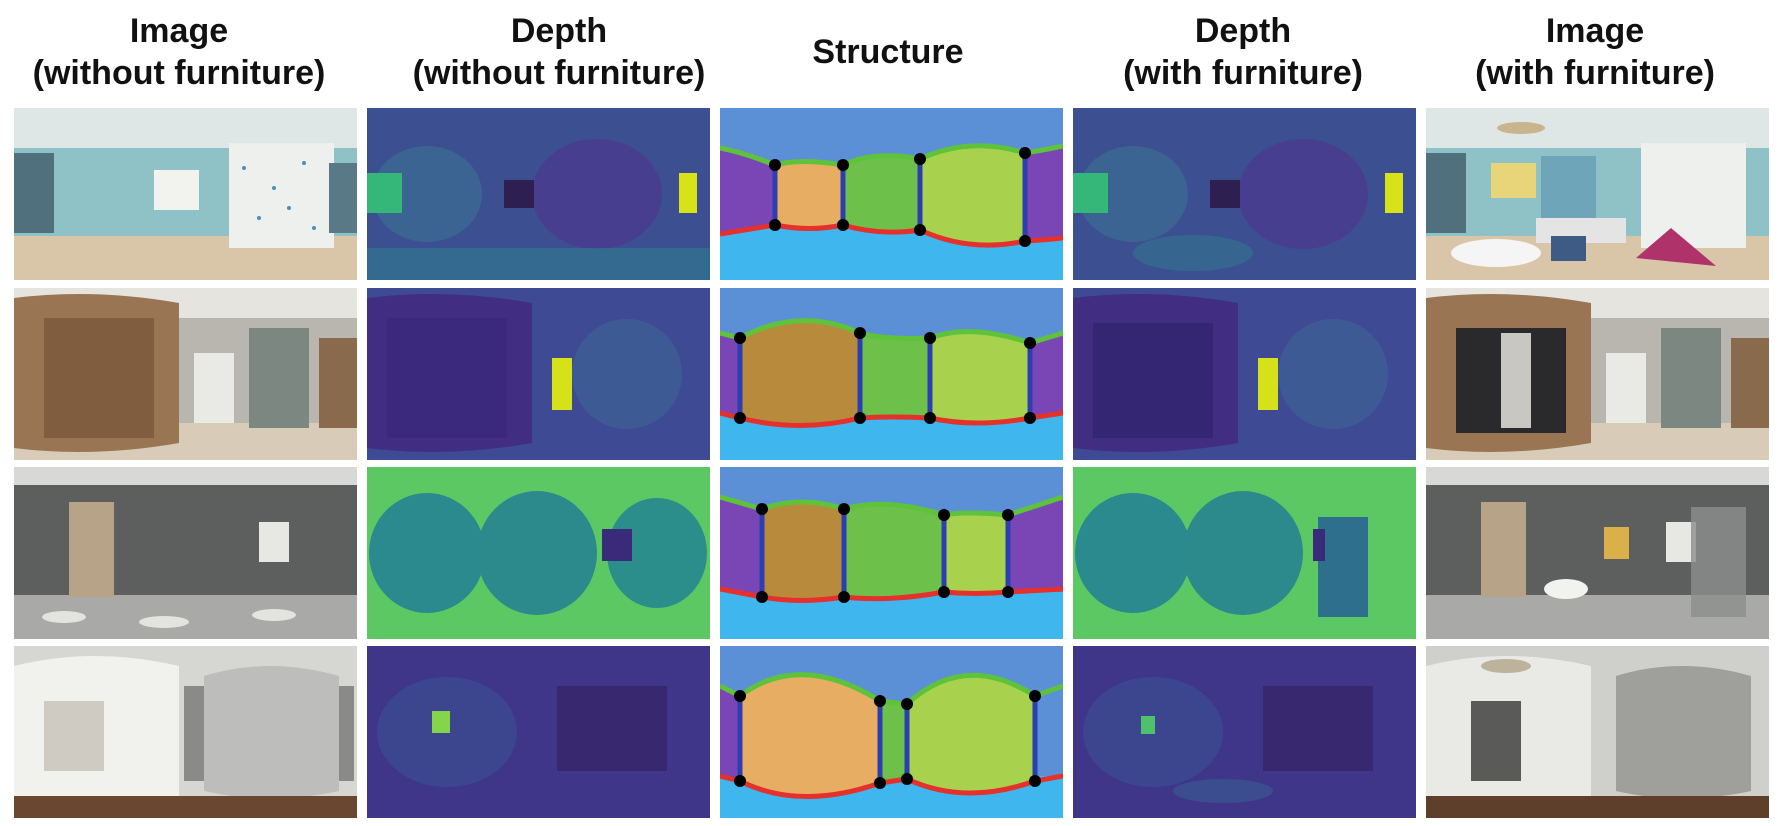  Describe the element at coordinates (1244, 553) in the screenshot. I see `depth-map-with-furniture-row3` at that location.